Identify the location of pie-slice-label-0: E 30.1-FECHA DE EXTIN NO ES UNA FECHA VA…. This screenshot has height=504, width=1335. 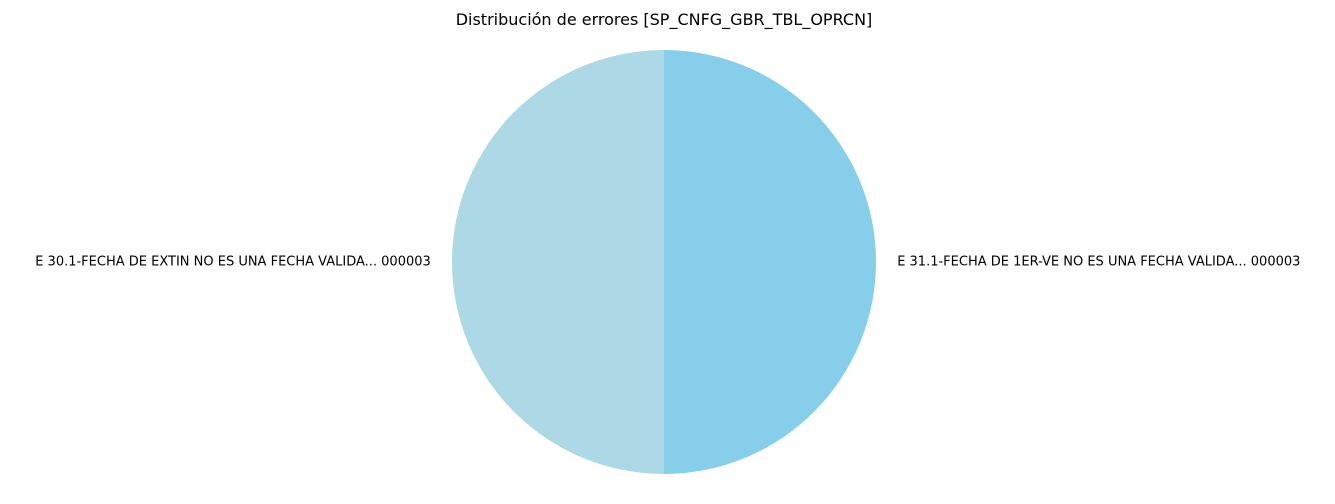
(233, 262).